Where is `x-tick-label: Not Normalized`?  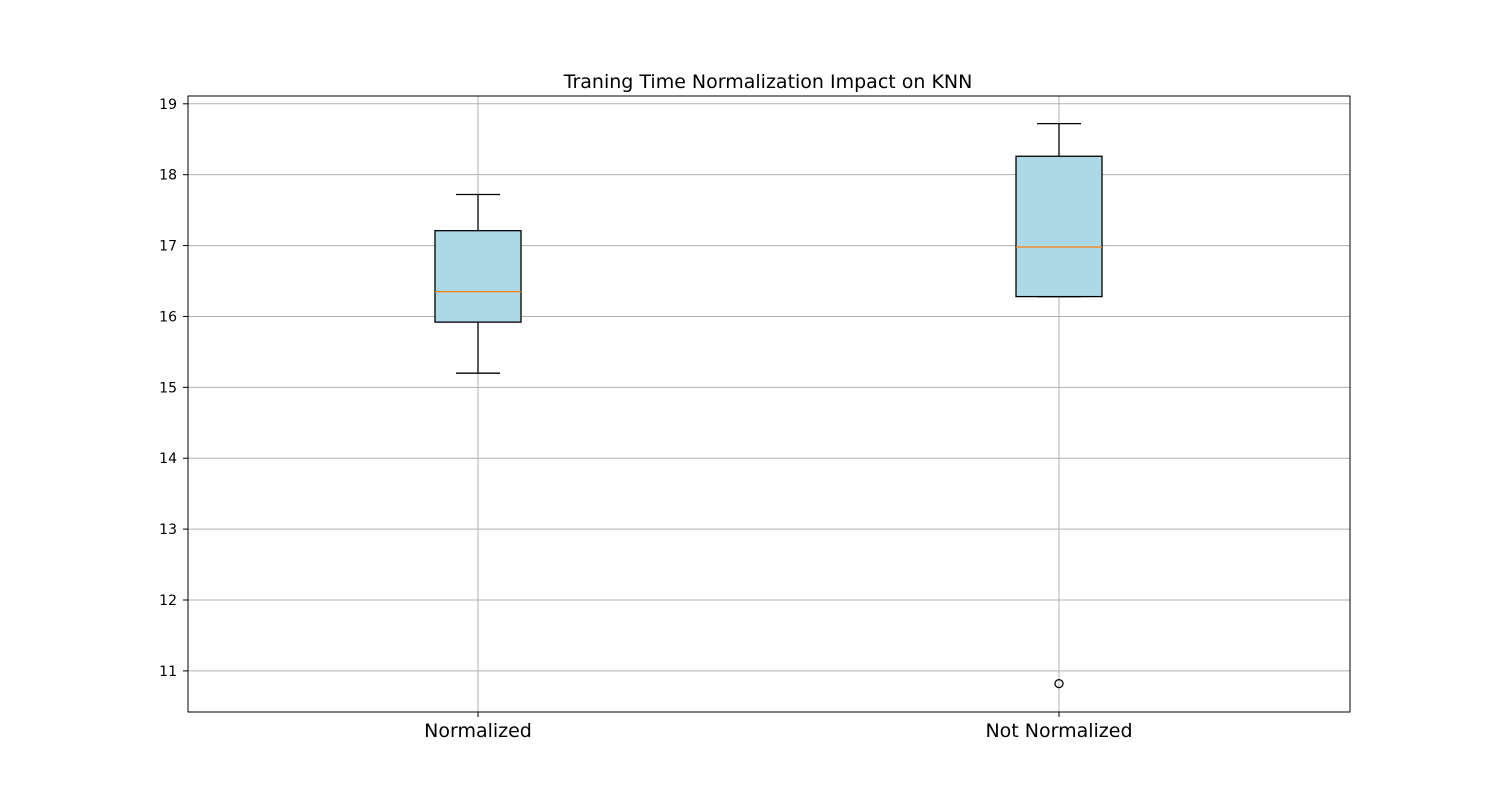 x-tick-label: Not Normalized is located at coordinates (1058, 731).